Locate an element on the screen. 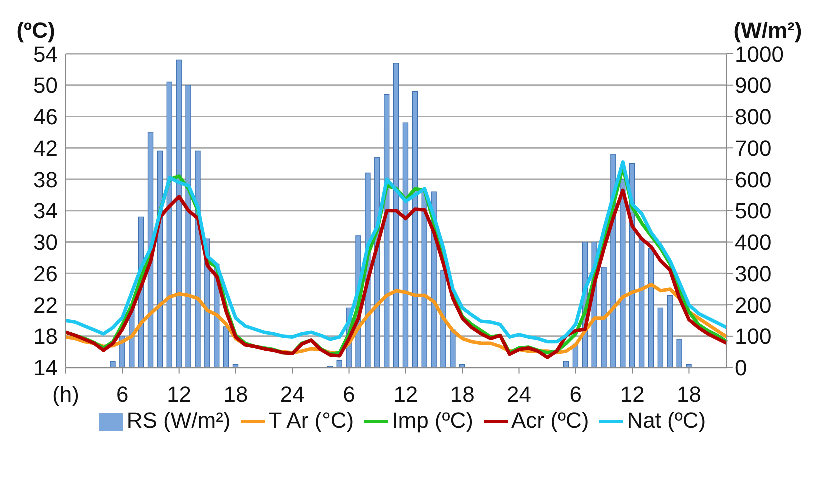 The height and width of the screenshot is (479, 817). y-tick-label: 54 is located at coordinates (46, 54).